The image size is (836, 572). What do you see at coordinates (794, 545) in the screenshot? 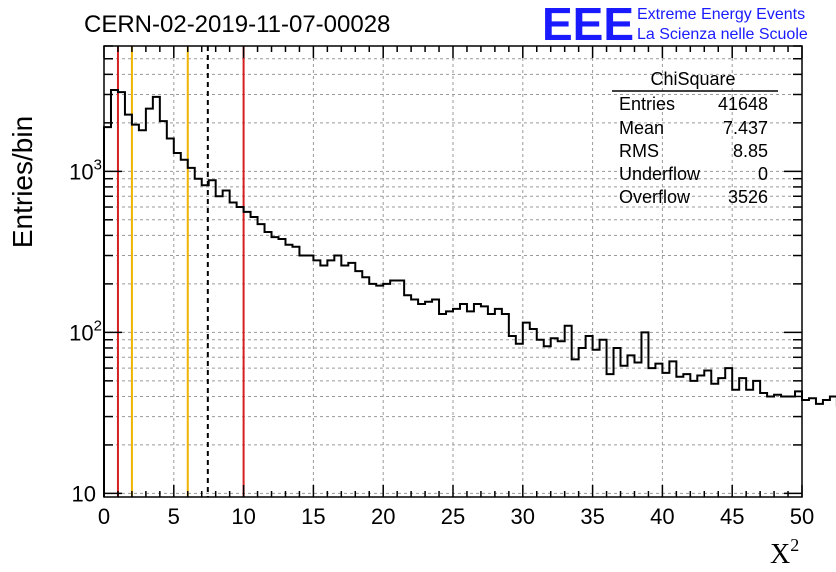
I see `x-axis-label-sup: 2` at bounding box center [794, 545].